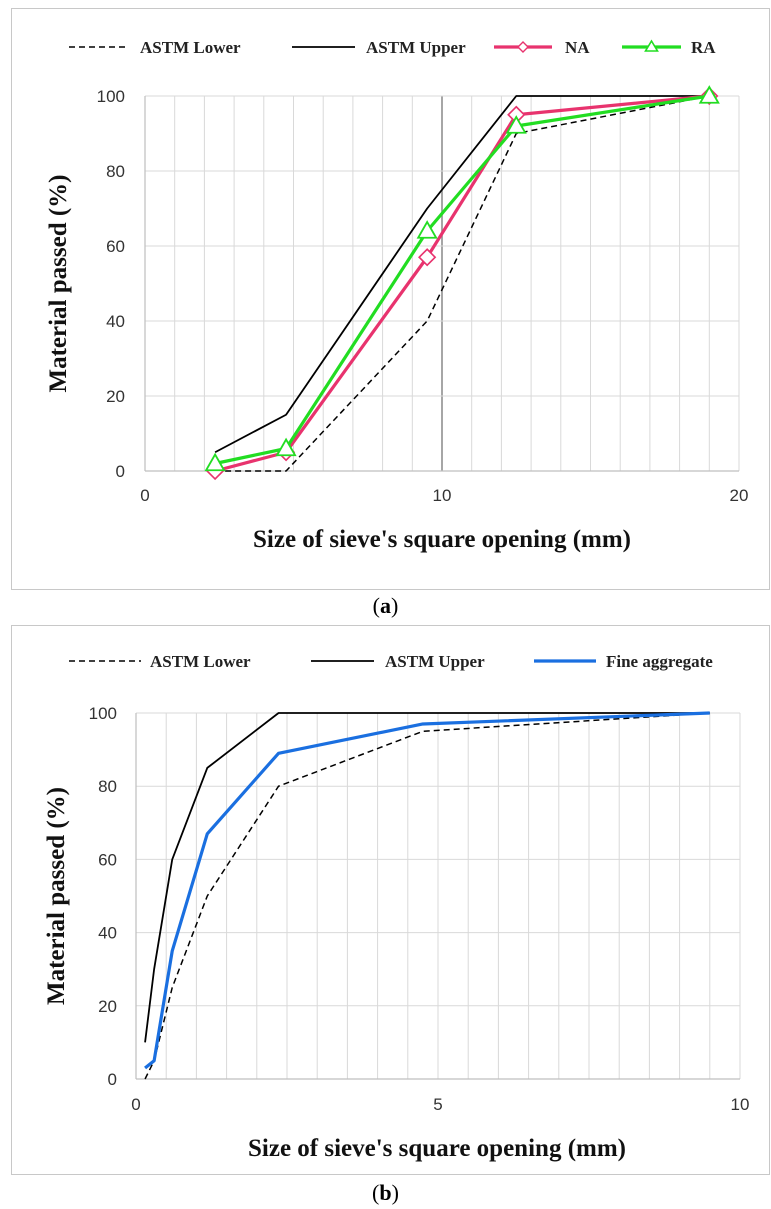 This screenshot has width=771, height=1209. Describe the element at coordinates (416, 47) in the screenshot. I see `chart-a-legend-label: ASTM Upper` at that location.